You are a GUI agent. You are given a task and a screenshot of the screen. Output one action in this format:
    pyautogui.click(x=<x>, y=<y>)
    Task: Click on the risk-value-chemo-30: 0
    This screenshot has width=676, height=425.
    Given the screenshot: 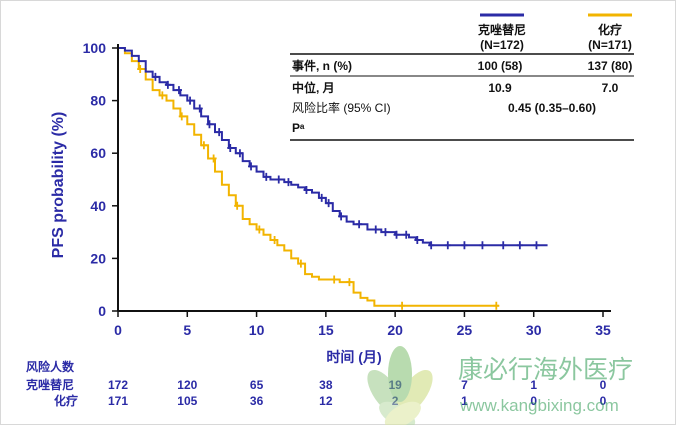 What is the action you would take?
    pyautogui.click(x=533, y=401)
    